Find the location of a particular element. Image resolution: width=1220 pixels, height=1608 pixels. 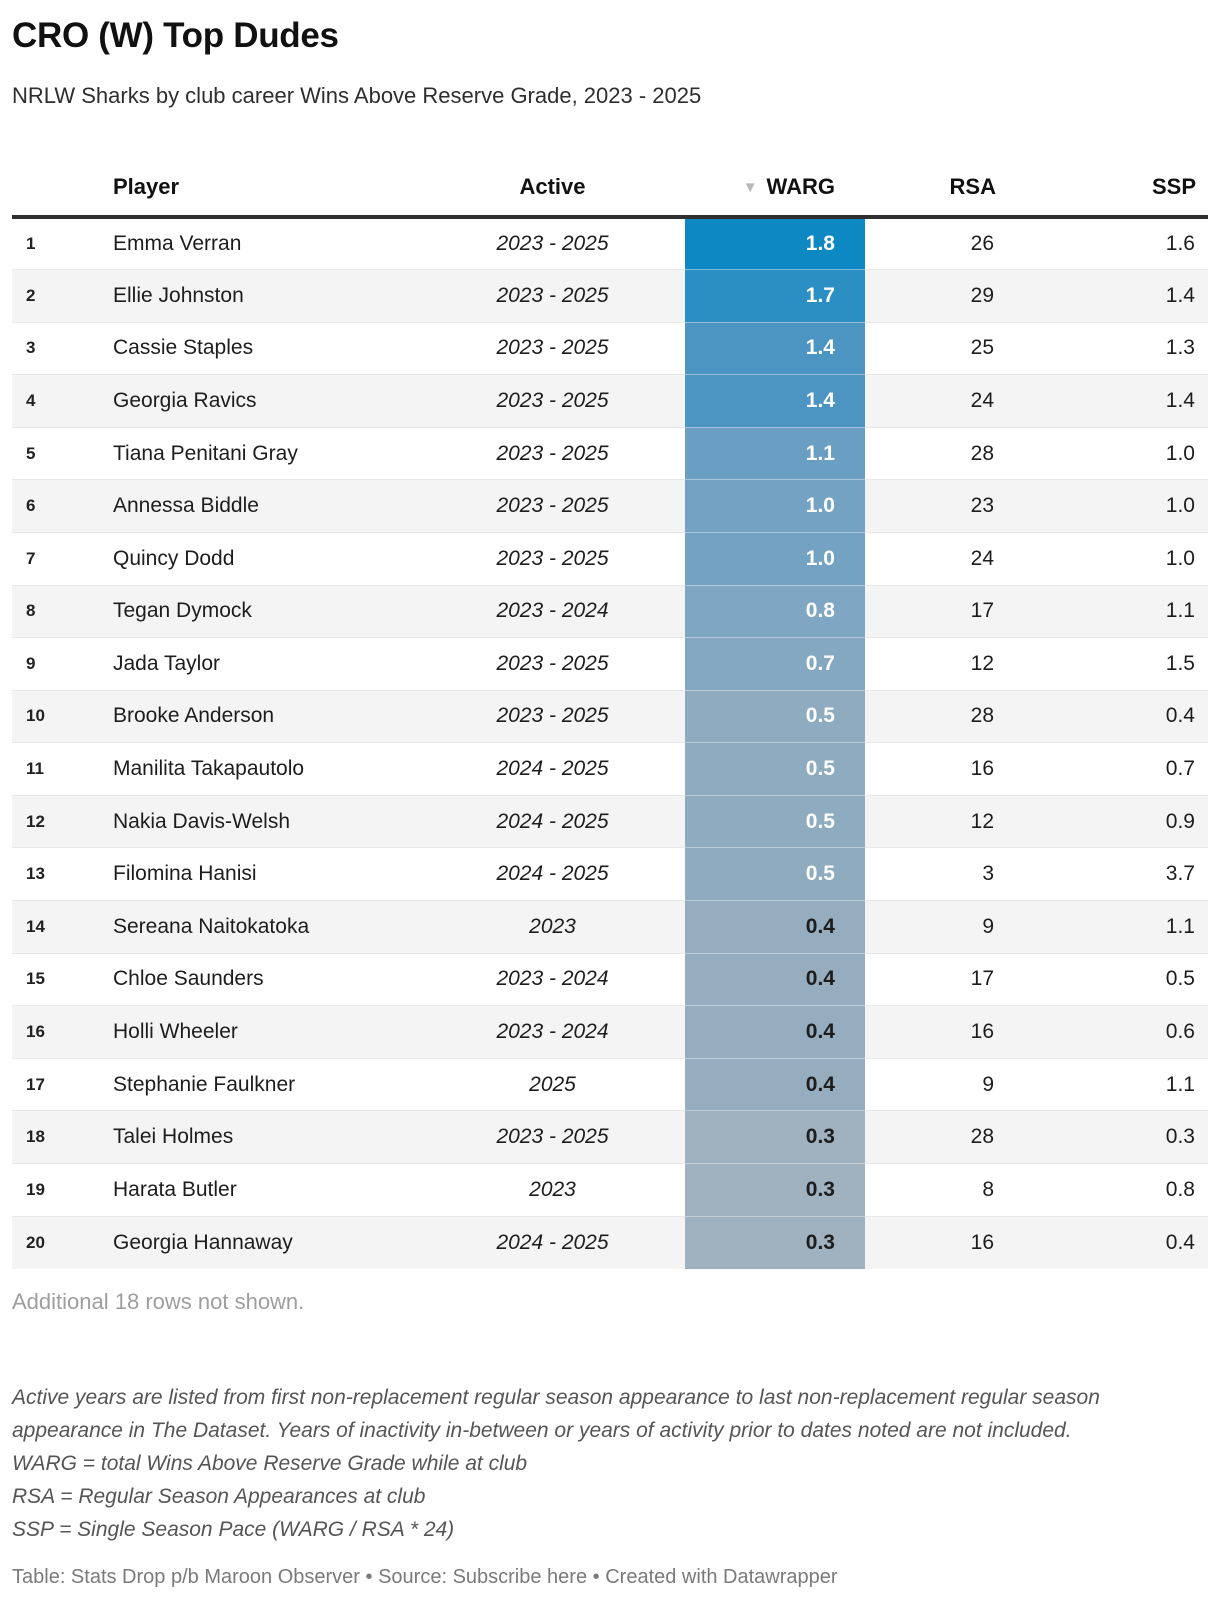

rank-cell: 18 is located at coordinates (56, 1137).